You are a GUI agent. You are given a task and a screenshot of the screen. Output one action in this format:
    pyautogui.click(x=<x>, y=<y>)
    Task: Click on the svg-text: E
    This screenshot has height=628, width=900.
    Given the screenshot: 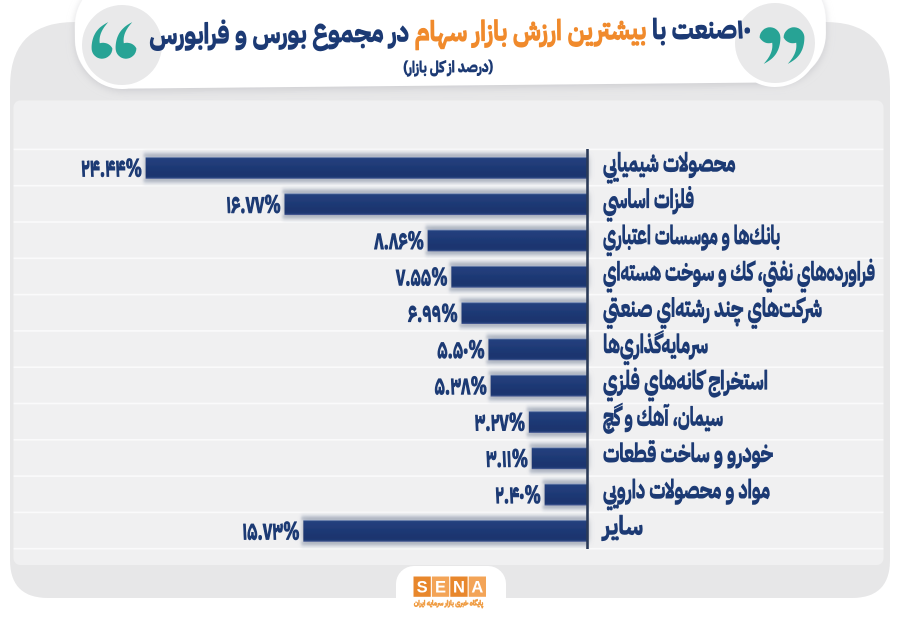 What is the action you would take?
    pyautogui.click(x=440, y=588)
    